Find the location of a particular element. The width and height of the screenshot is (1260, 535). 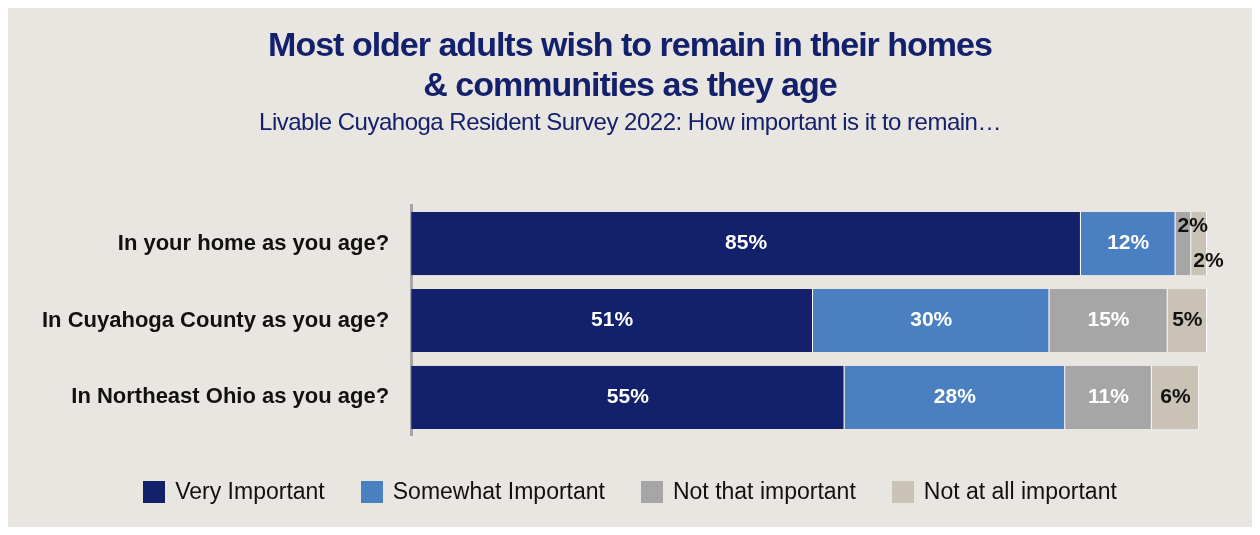

data-label: 11% is located at coordinates (1109, 396).